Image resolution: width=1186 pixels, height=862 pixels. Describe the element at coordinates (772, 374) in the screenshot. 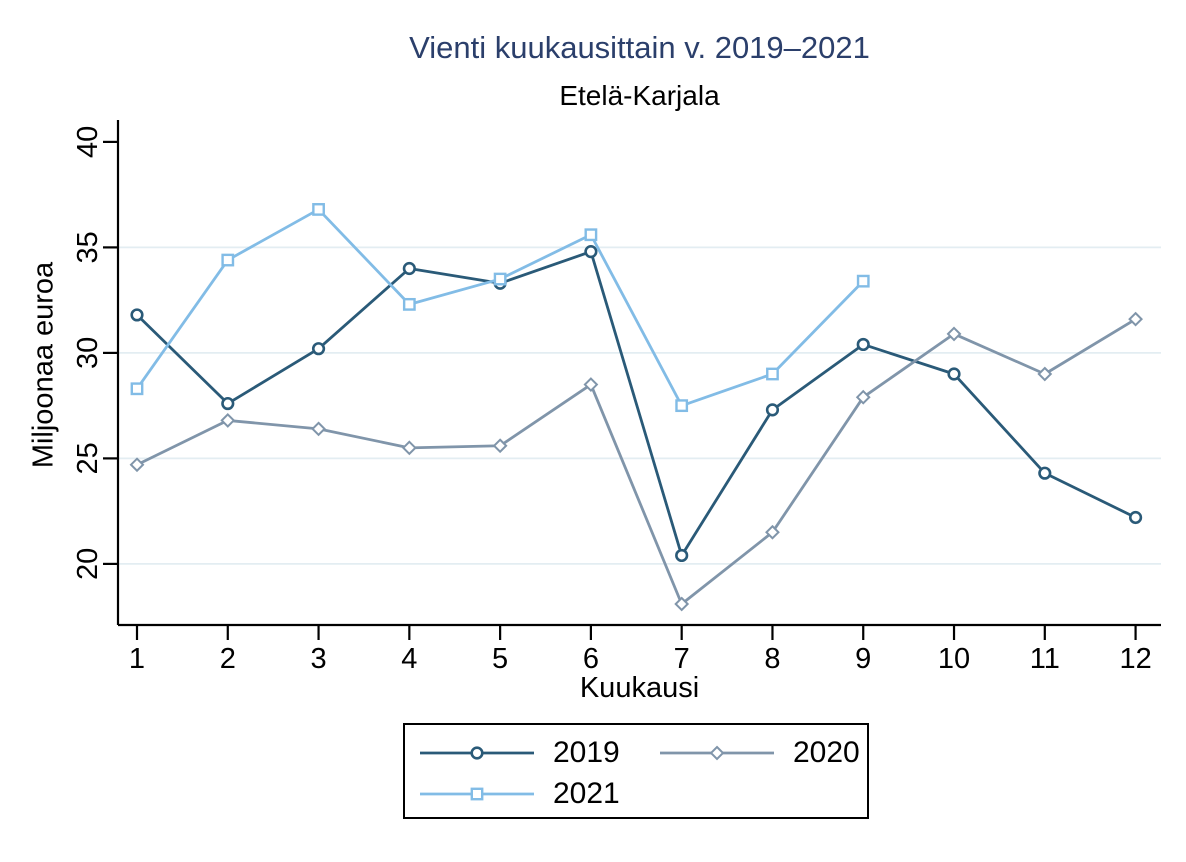

I see `2021-marker-square-m8` at that location.